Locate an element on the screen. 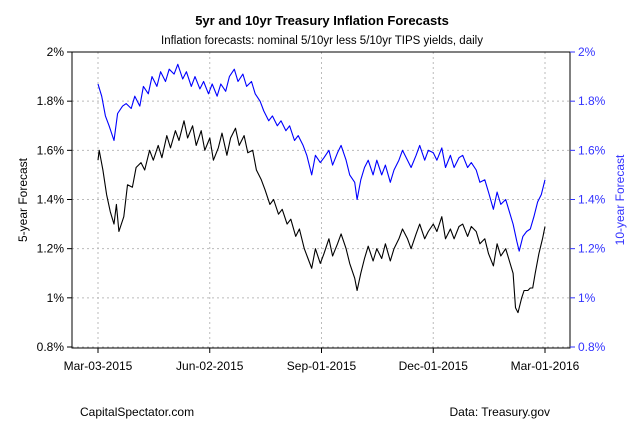  y-tick-label-right: 2% is located at coordinates (587, 52).